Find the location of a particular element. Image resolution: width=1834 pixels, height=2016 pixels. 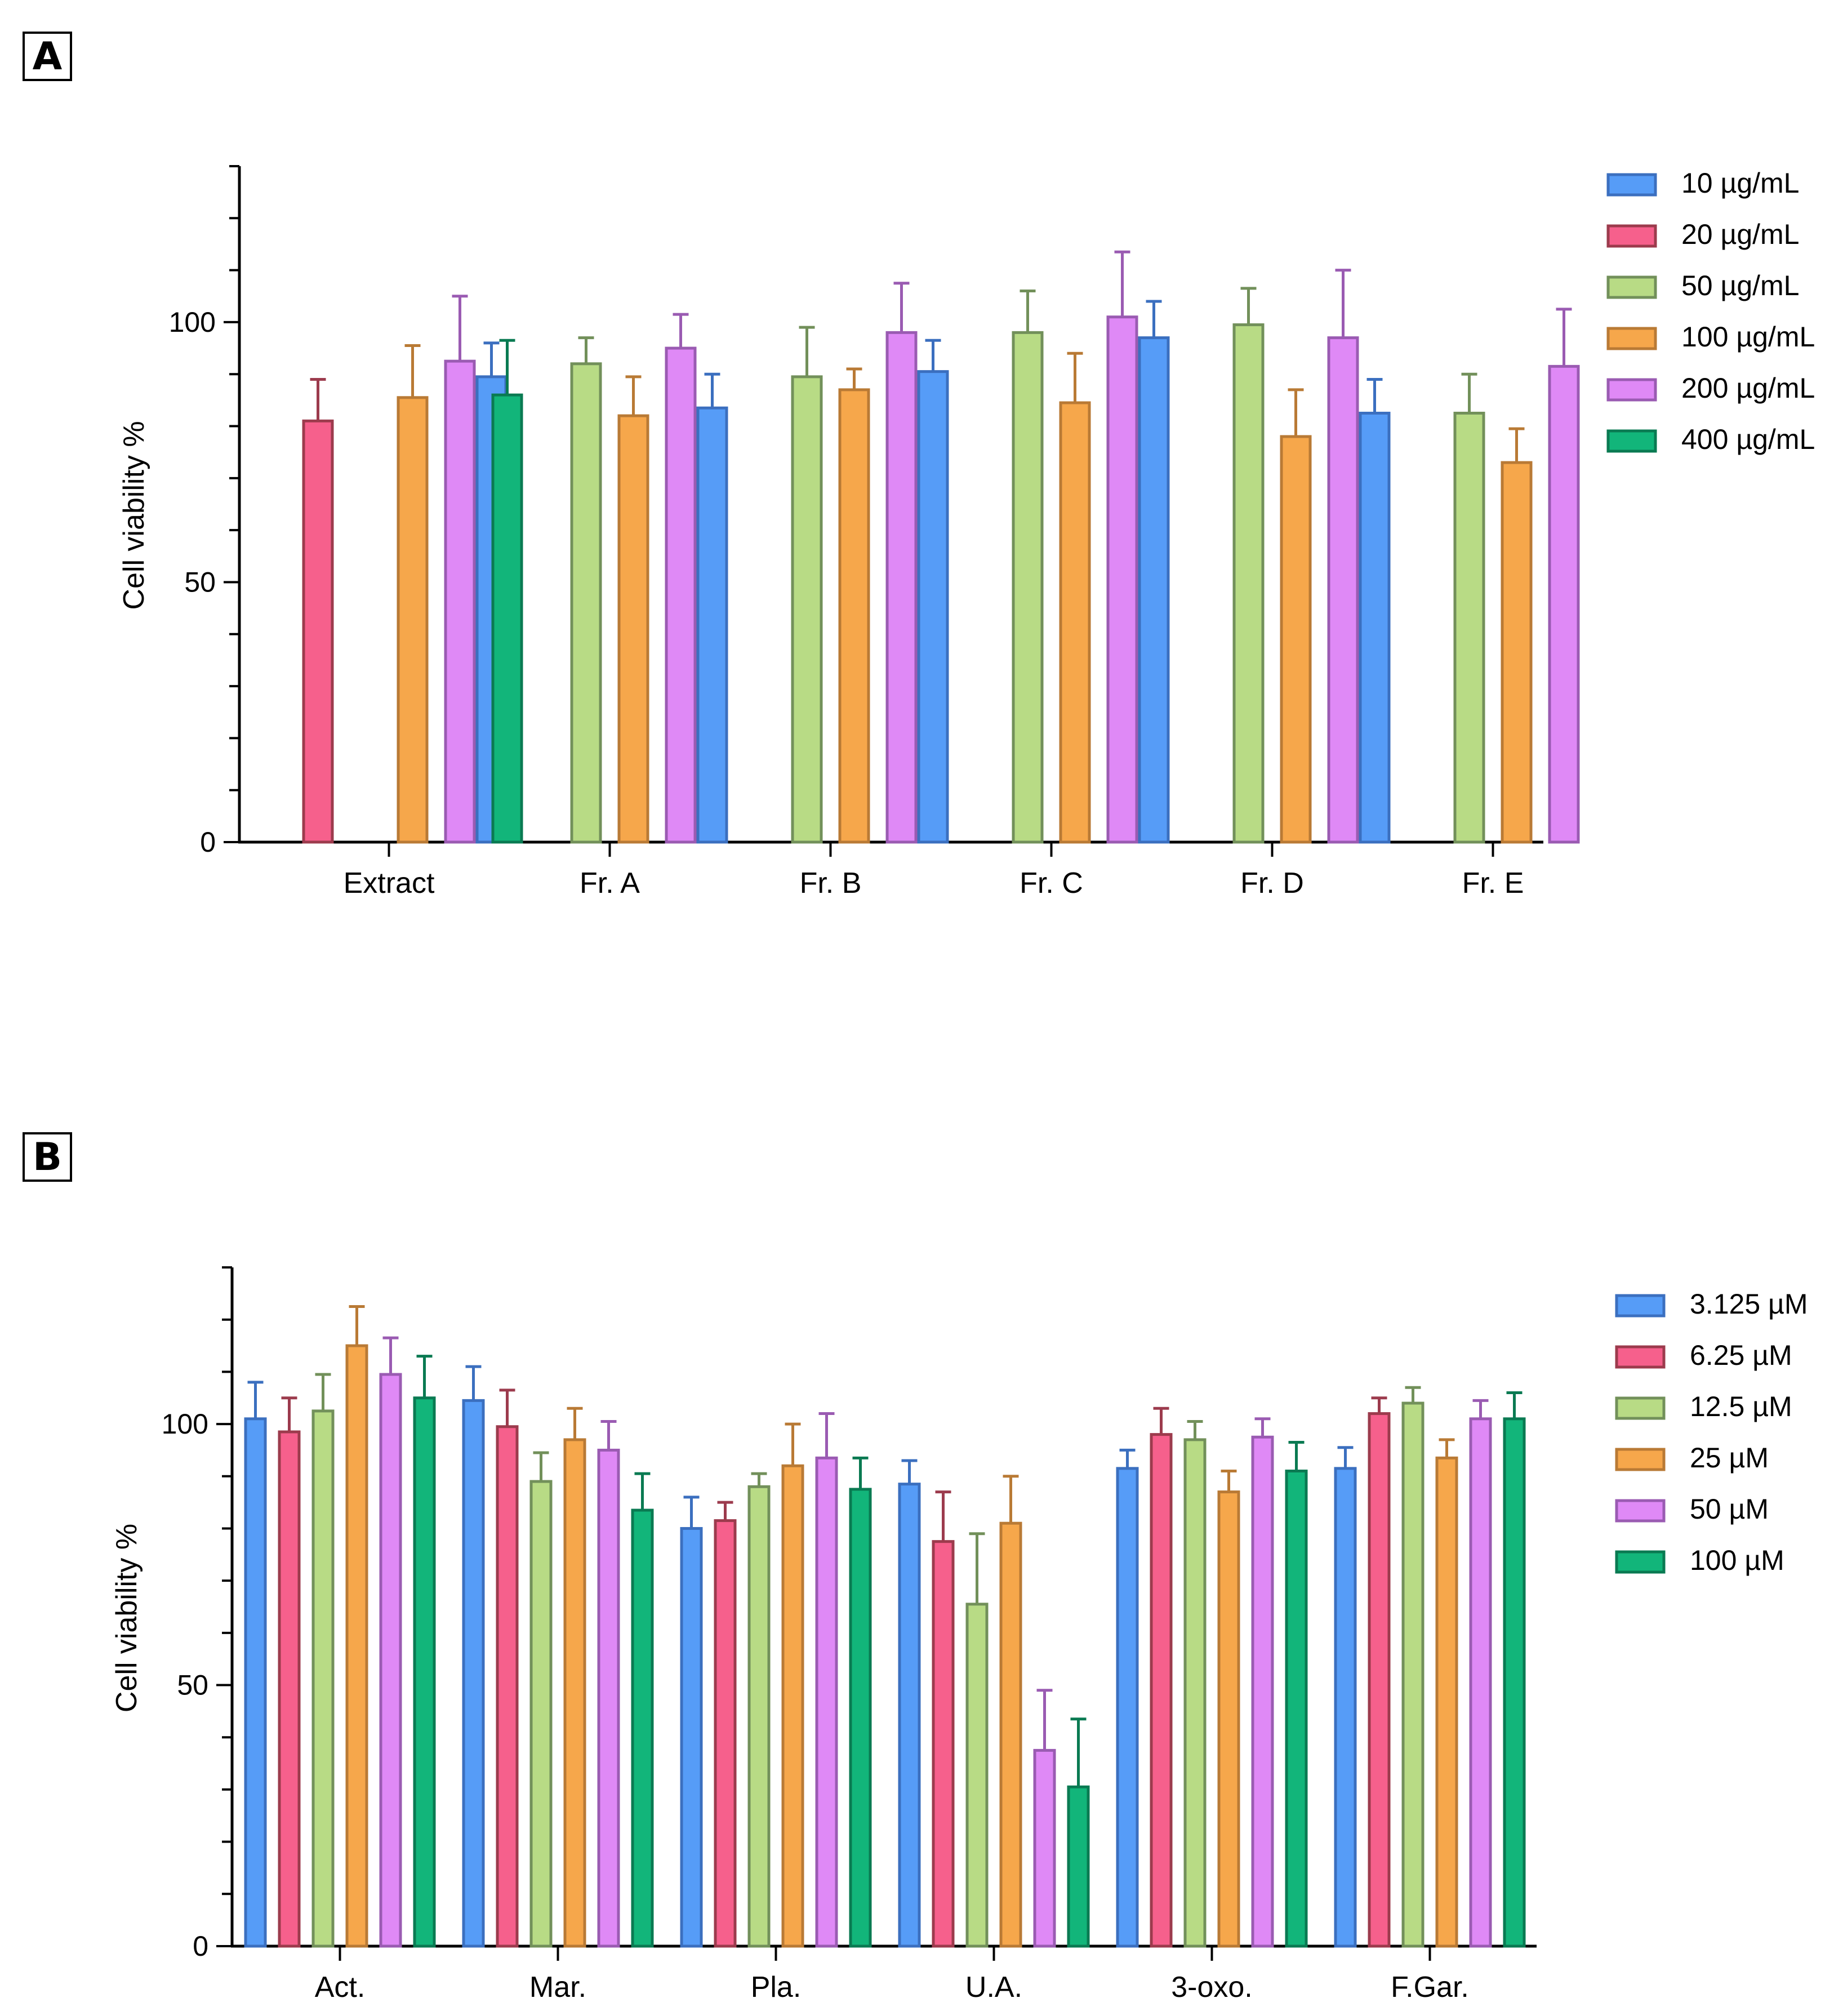

legend-label: 50 µg/mL is located at coordinates (1740, 285).